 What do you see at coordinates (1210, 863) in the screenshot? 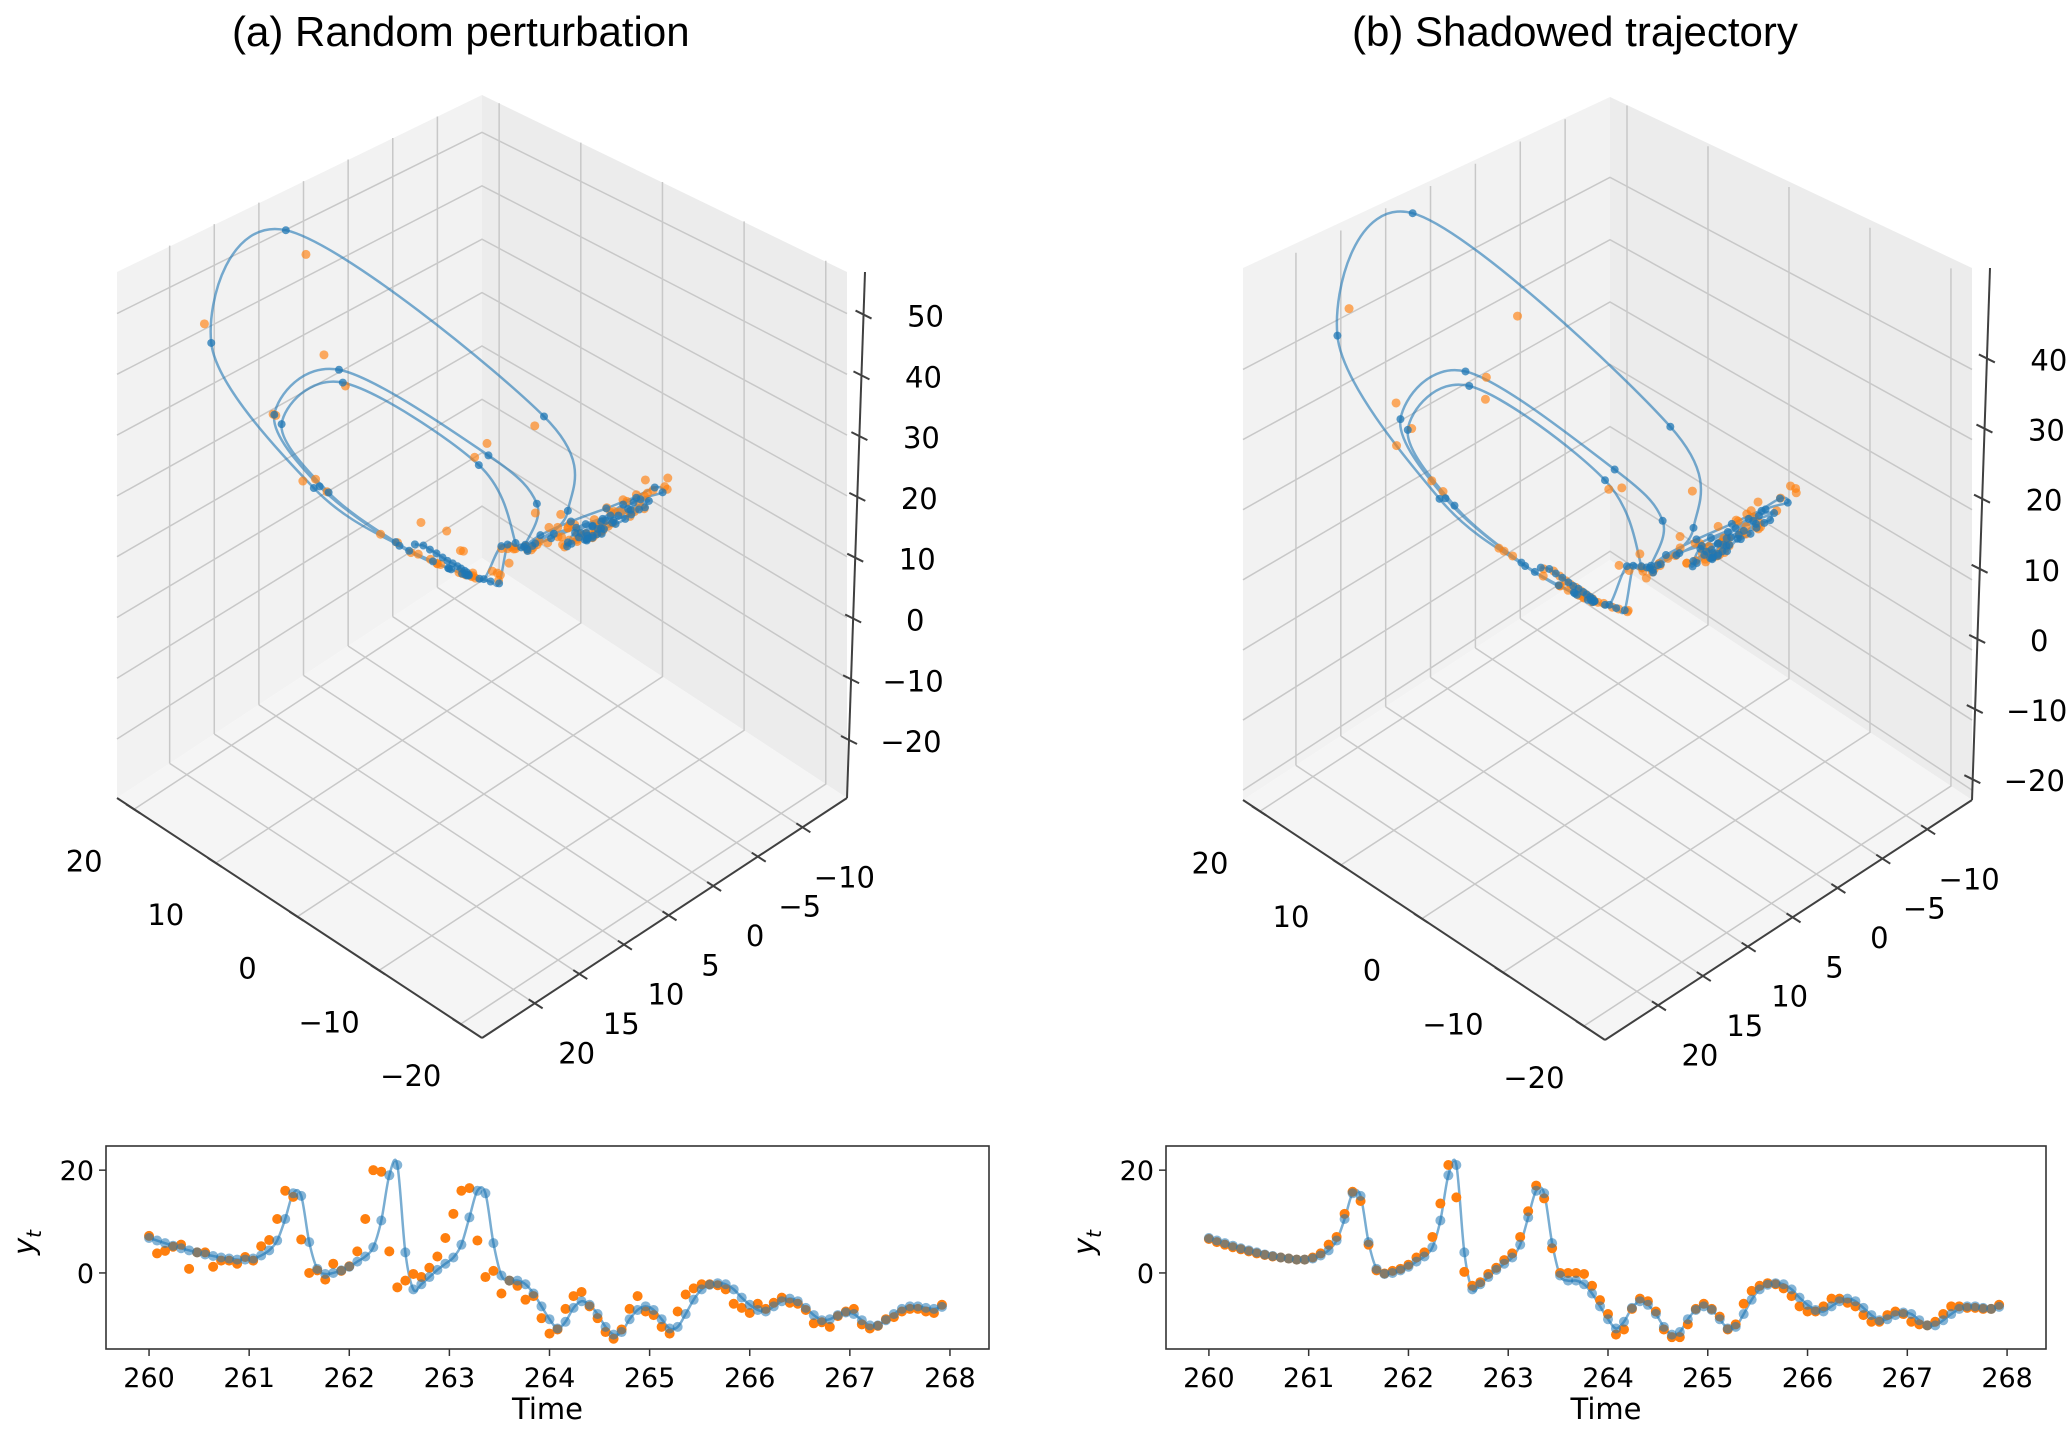
I see `x-tick-label: 20` at bounding box center [1210, 863].